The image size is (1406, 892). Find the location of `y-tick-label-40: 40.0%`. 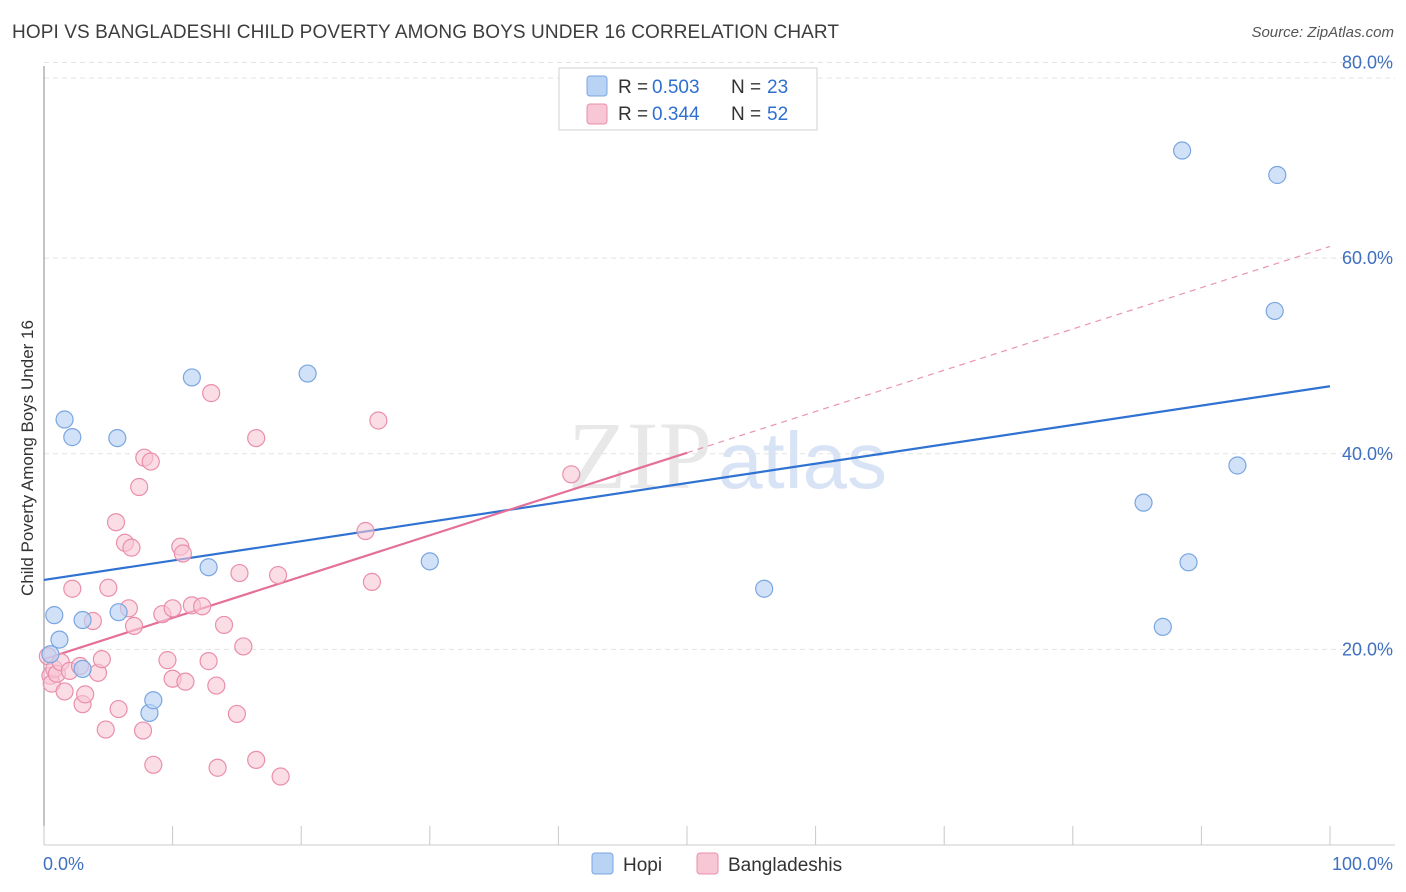

y-tick-label-40: 40.0% is located at coordinates (1367, 454).